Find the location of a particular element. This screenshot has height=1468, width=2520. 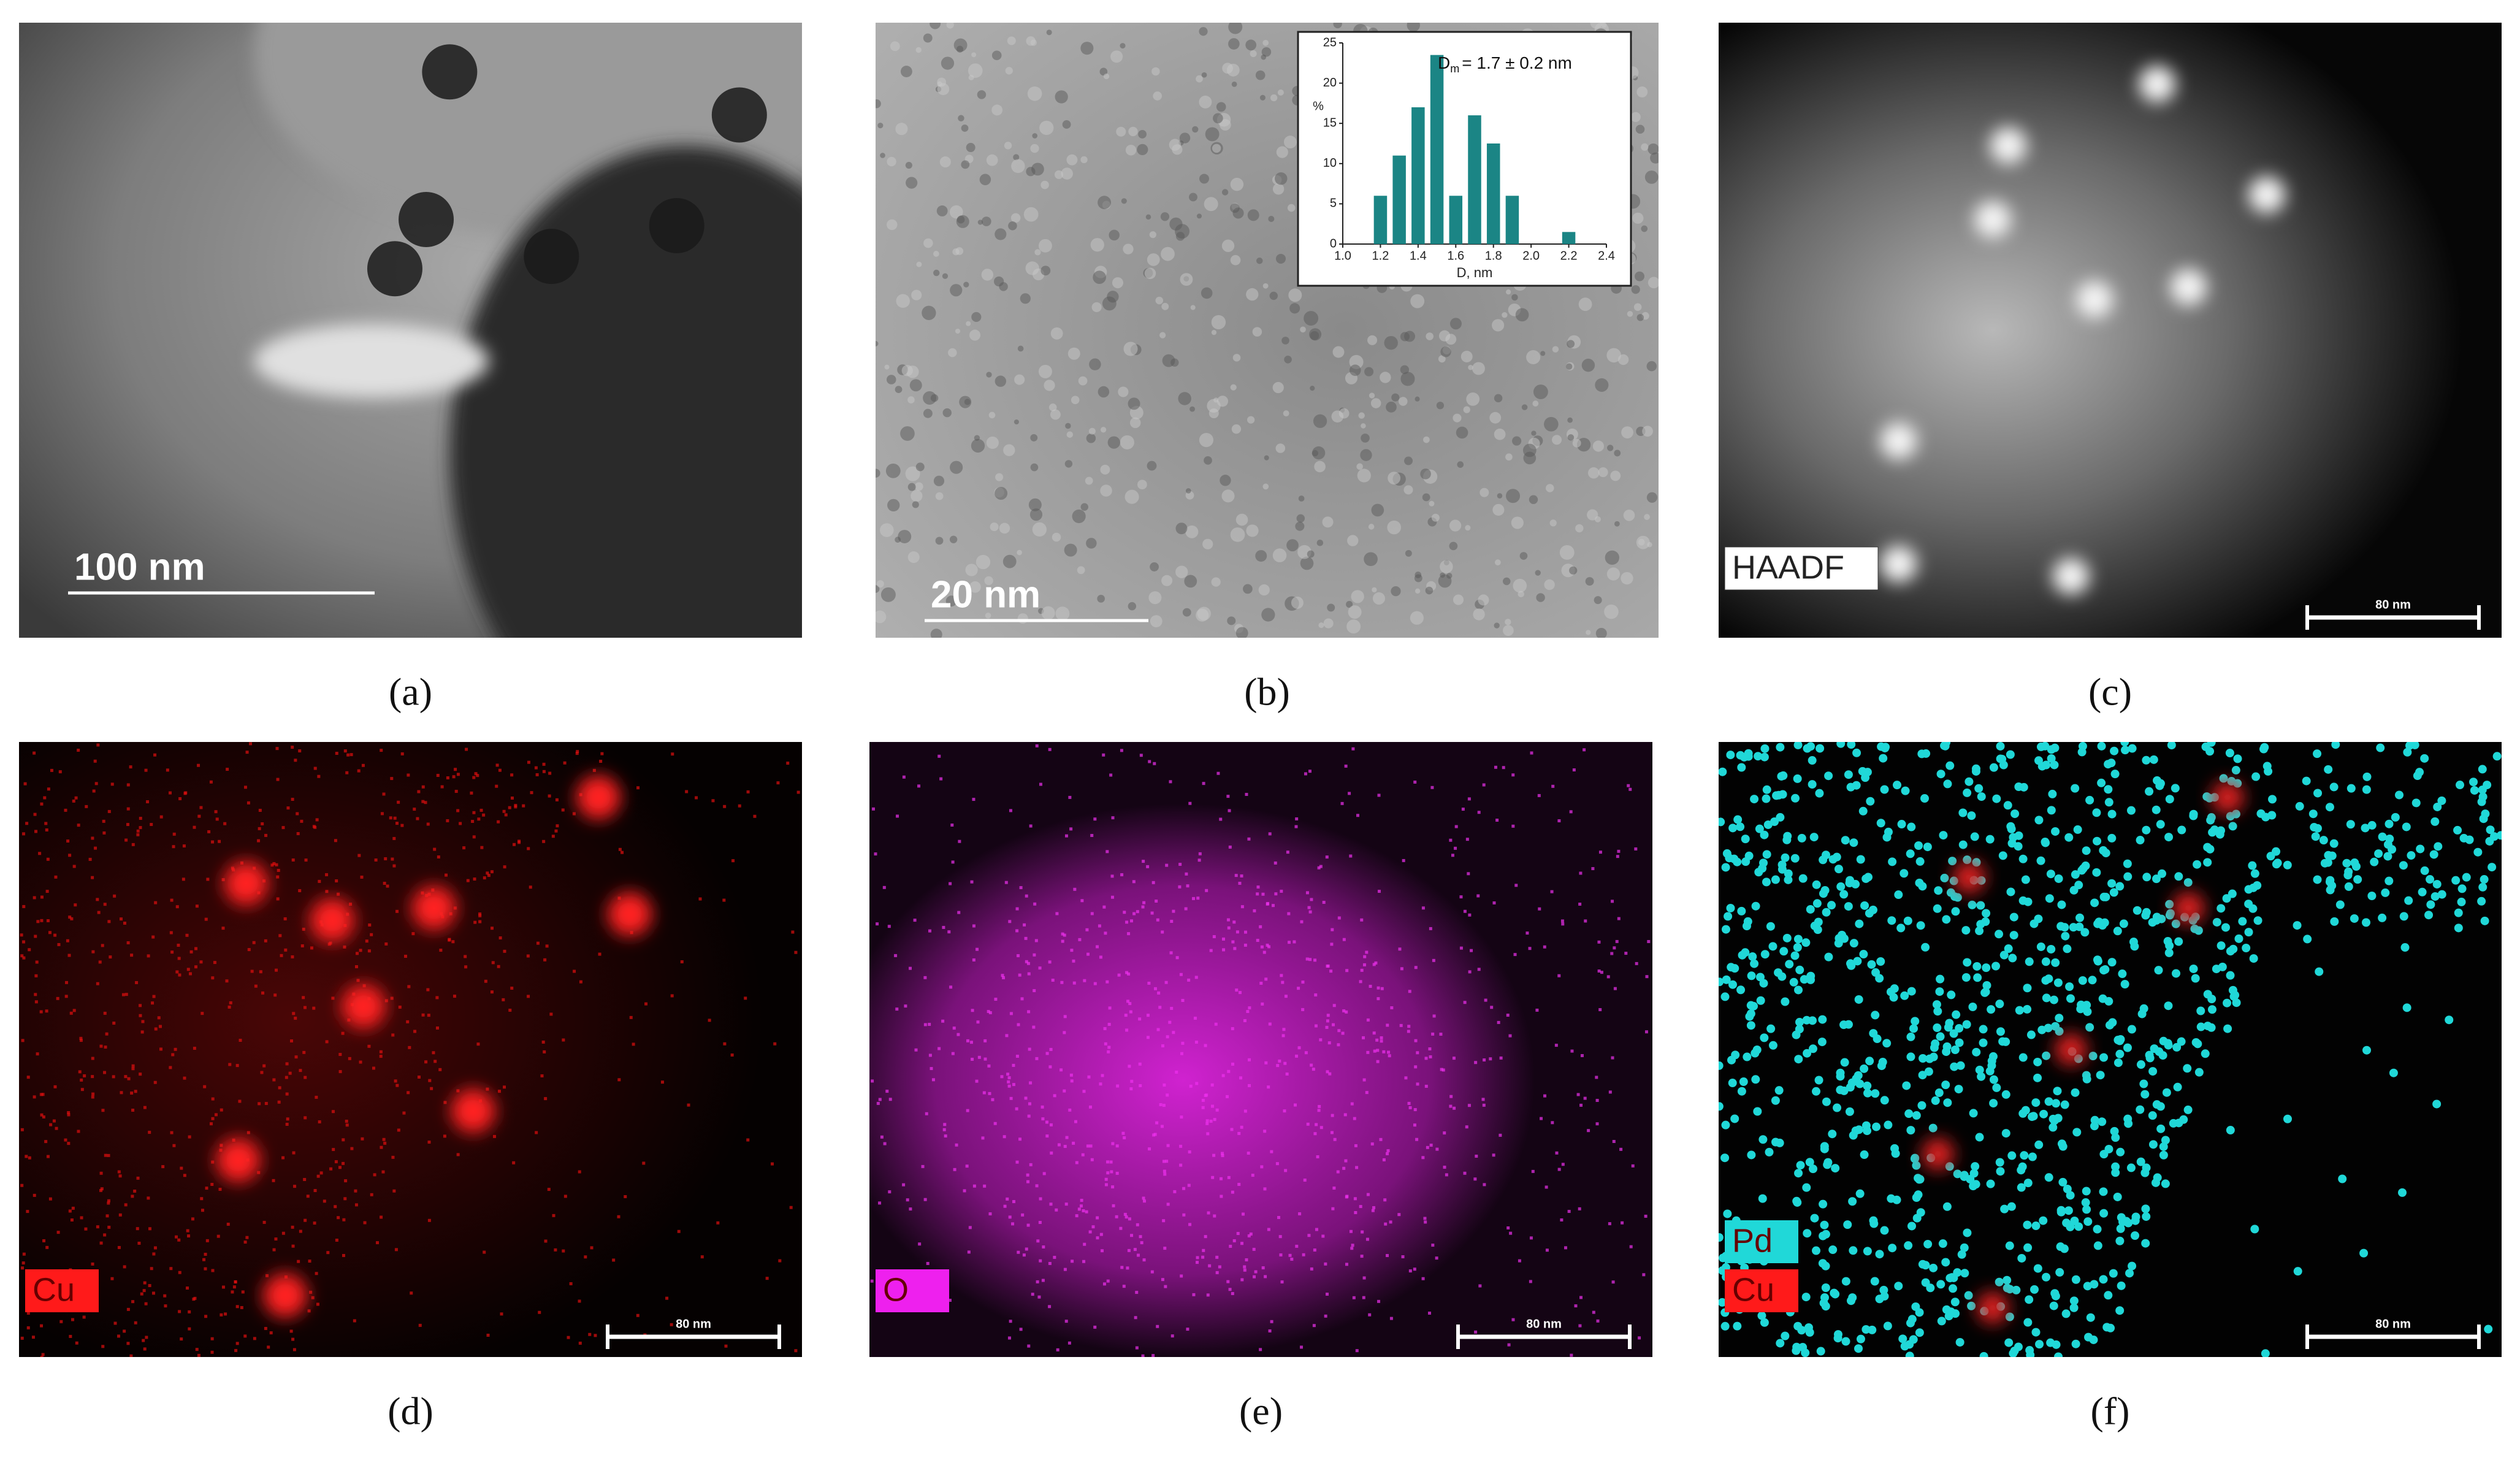

image-bg is located at coordinates (2110, 1049).